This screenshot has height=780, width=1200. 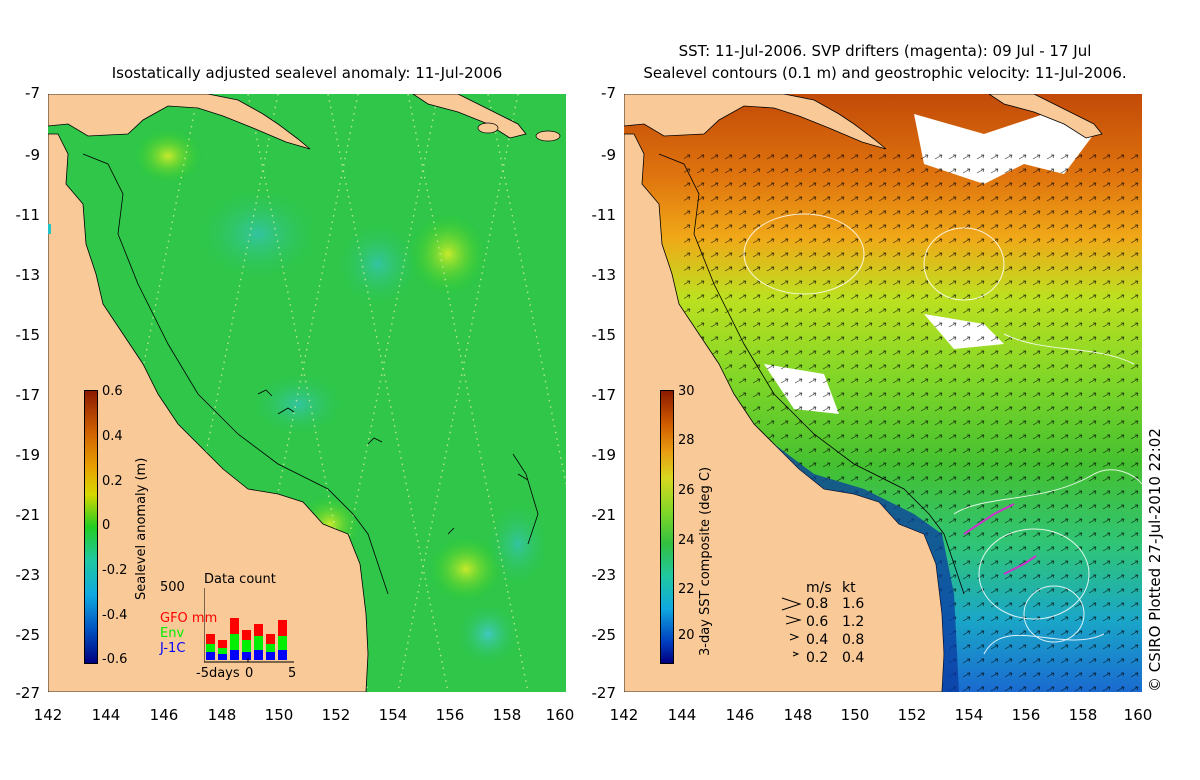 I want to click on reef-islands, so click(x=393, y=462).